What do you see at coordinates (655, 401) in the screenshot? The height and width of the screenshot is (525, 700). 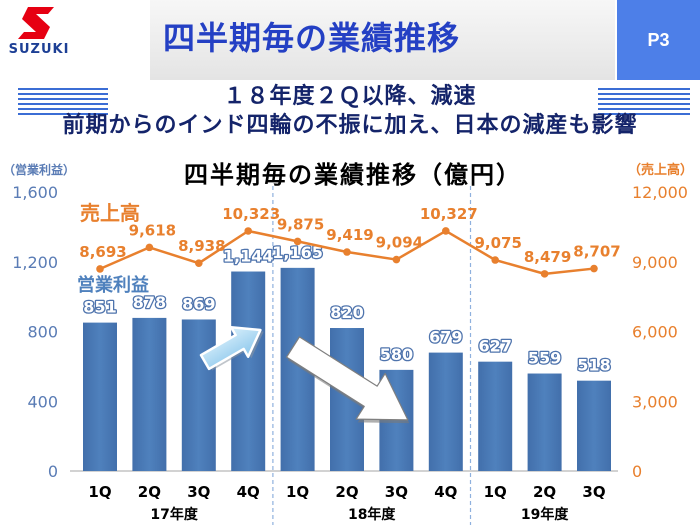 I see `y2-tick-label: 3,000` at bounding box center [655, 401].